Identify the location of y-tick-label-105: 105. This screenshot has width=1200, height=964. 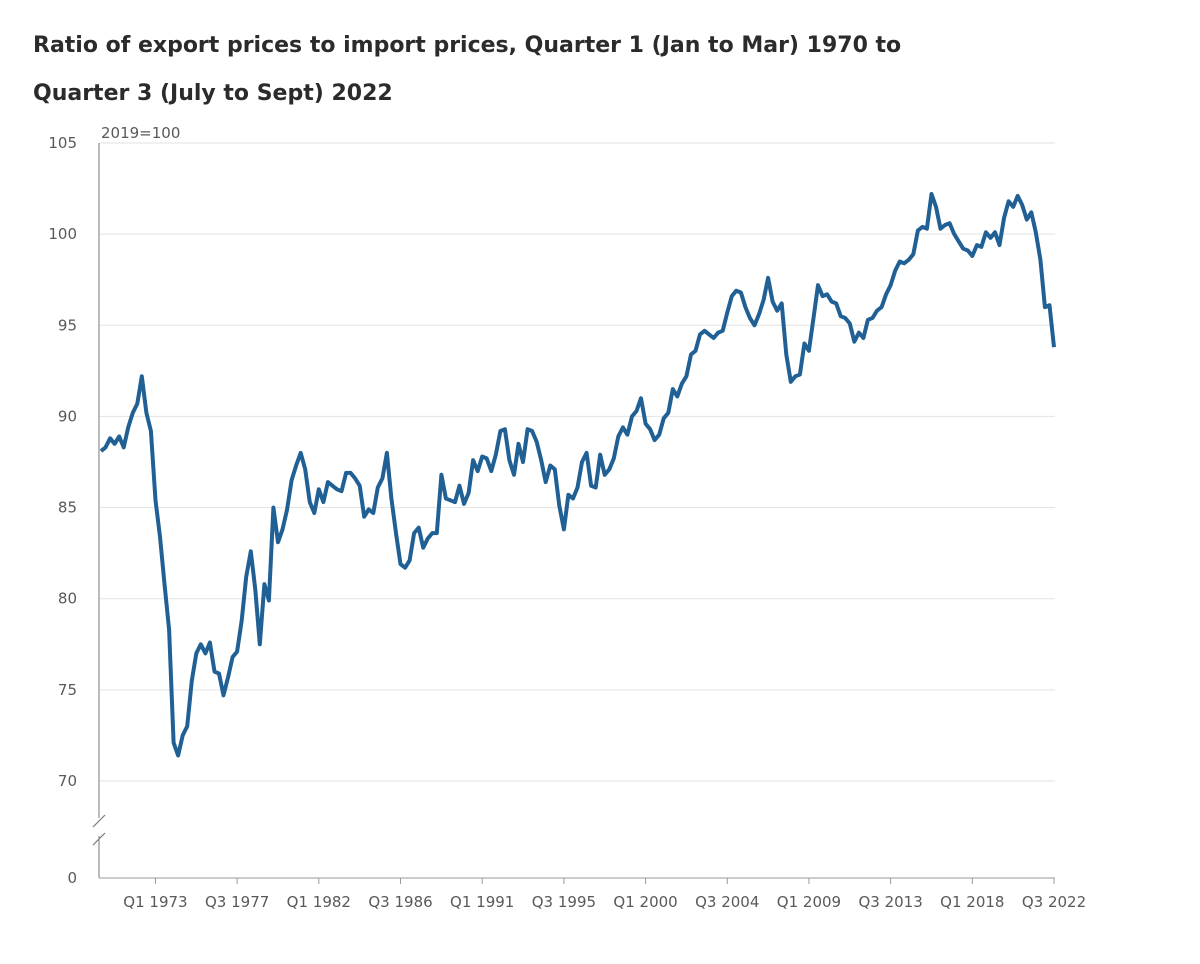
(62, 143).